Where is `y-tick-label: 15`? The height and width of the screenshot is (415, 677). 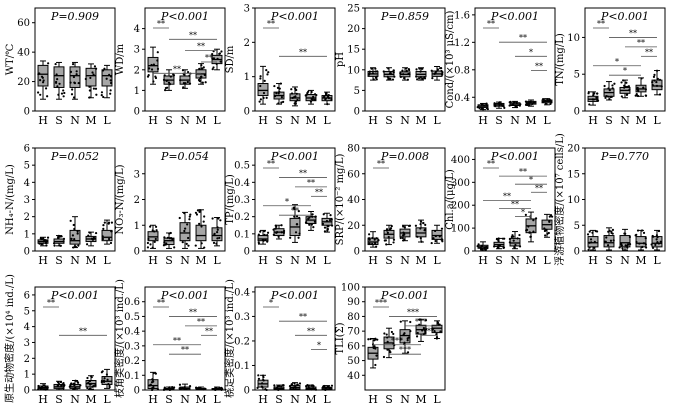 y-tick-label: 15 is located at coordinates (573, 174).